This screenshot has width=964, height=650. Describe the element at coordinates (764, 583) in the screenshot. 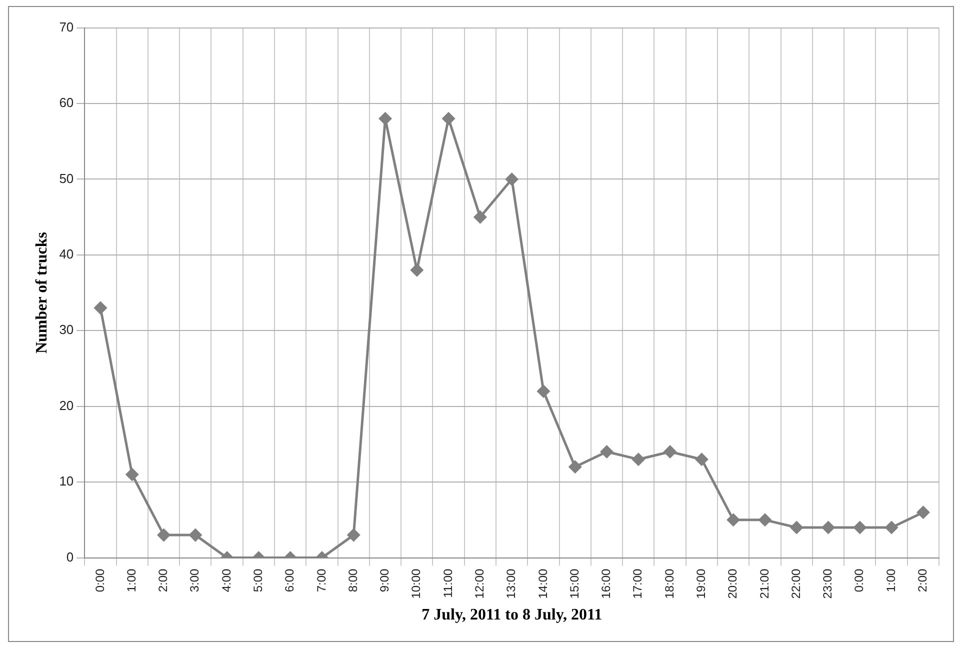

I see `x-tick-label: 21:00` at that location.